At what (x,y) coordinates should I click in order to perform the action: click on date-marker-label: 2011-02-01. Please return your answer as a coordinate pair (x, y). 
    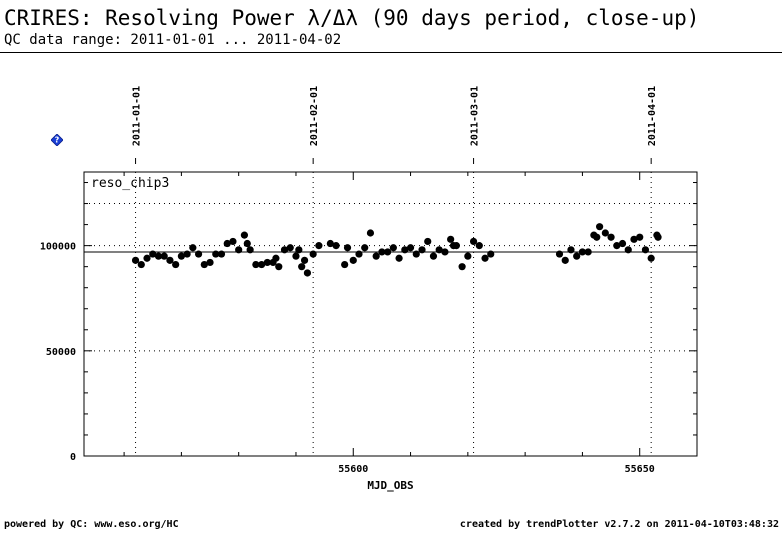
    Looking at the image, I should click on (314, 116).